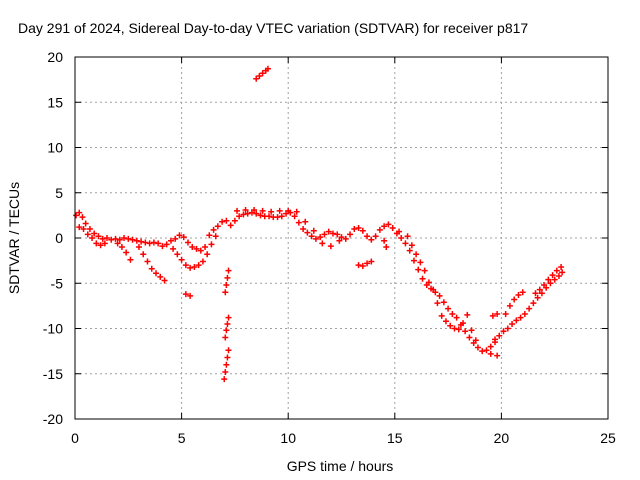 The width and height of the screenshot is (640, 480). Describe the element at coordinates (55, 148) in the screenshot. I see `y-tick-label: 10` at that location.